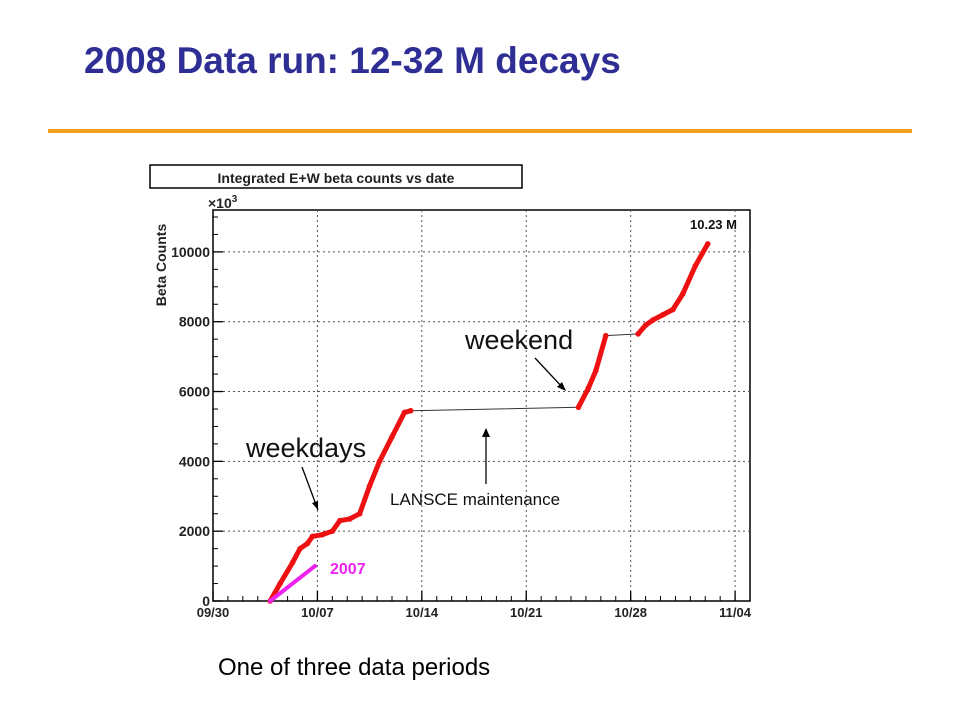 The height and width of the screenshot is (720, 960). Describe the element at coordinates (315, 505) in the screenshot. I see `weekdays-arrowhead` at that location.